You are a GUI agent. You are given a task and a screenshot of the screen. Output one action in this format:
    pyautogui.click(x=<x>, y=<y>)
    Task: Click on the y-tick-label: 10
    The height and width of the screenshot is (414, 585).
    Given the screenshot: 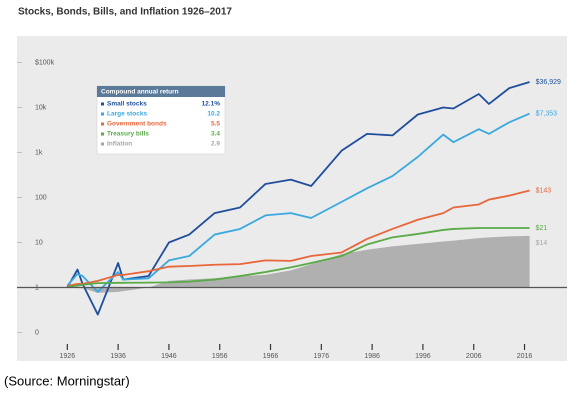 What is the action you would take?
    pyautogui.click(x=39, y=242)
    